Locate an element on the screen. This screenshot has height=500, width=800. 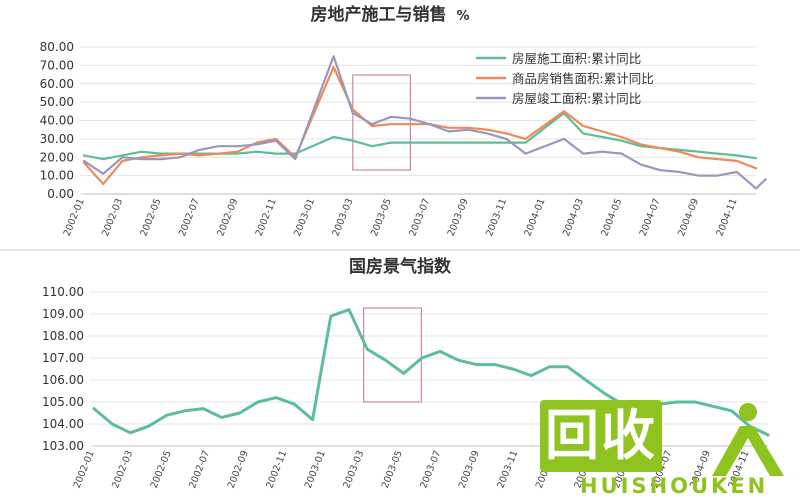
y-tick-label: 40.00 is located at coordinates (57, 121).